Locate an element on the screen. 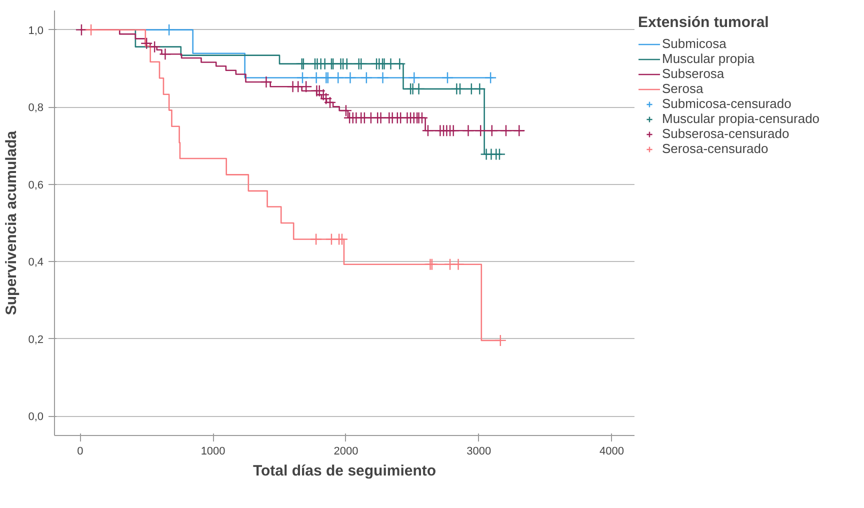 The height and width of the screenshot is (508, 864). x-tick-label: 0 is located at coordinates (80, 452).